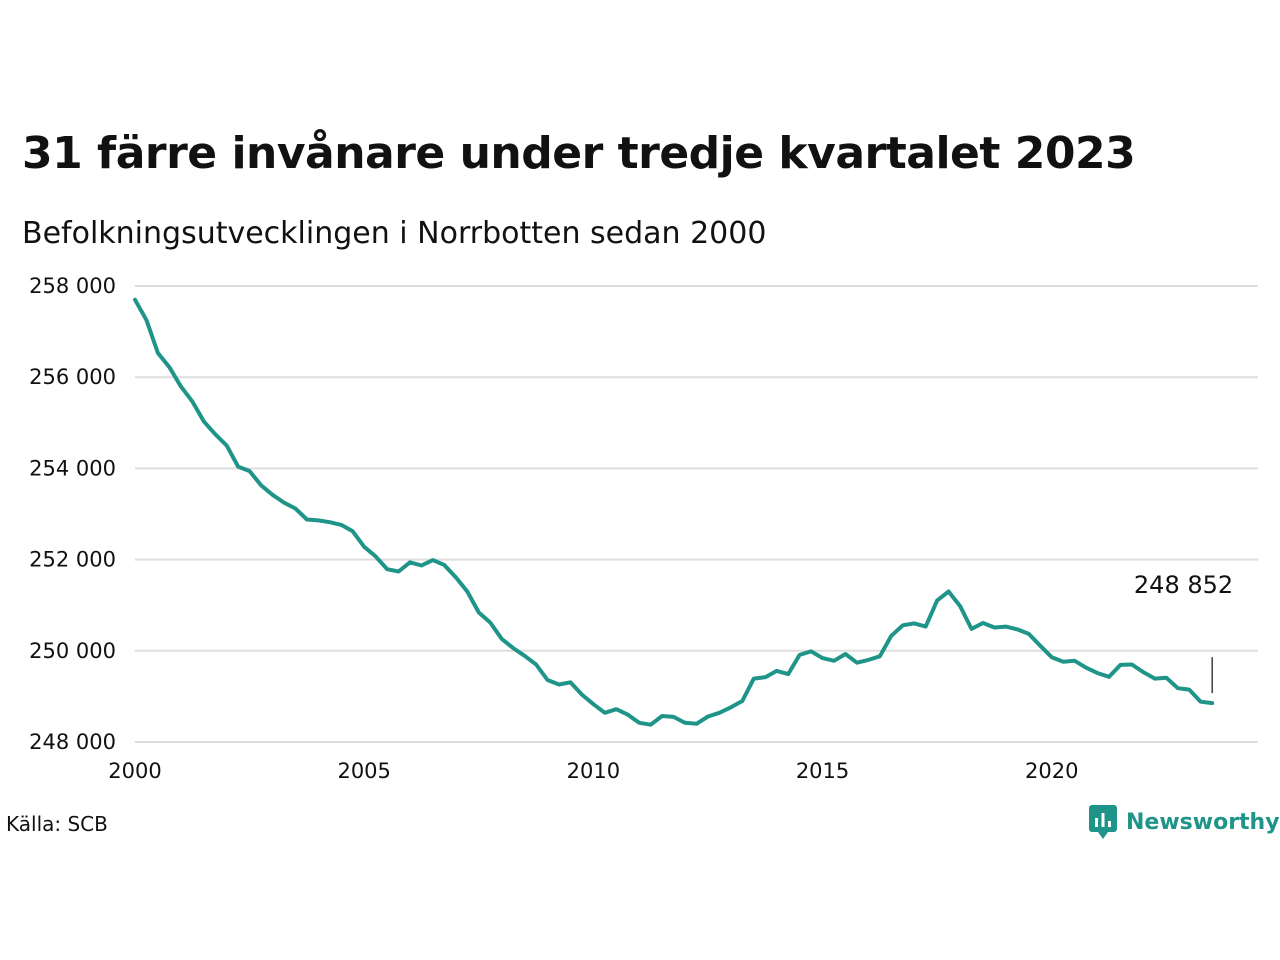  Describe the element at coordinates (822, 771) in the screenshot. I see `x-tick-label: 2015` at that location.